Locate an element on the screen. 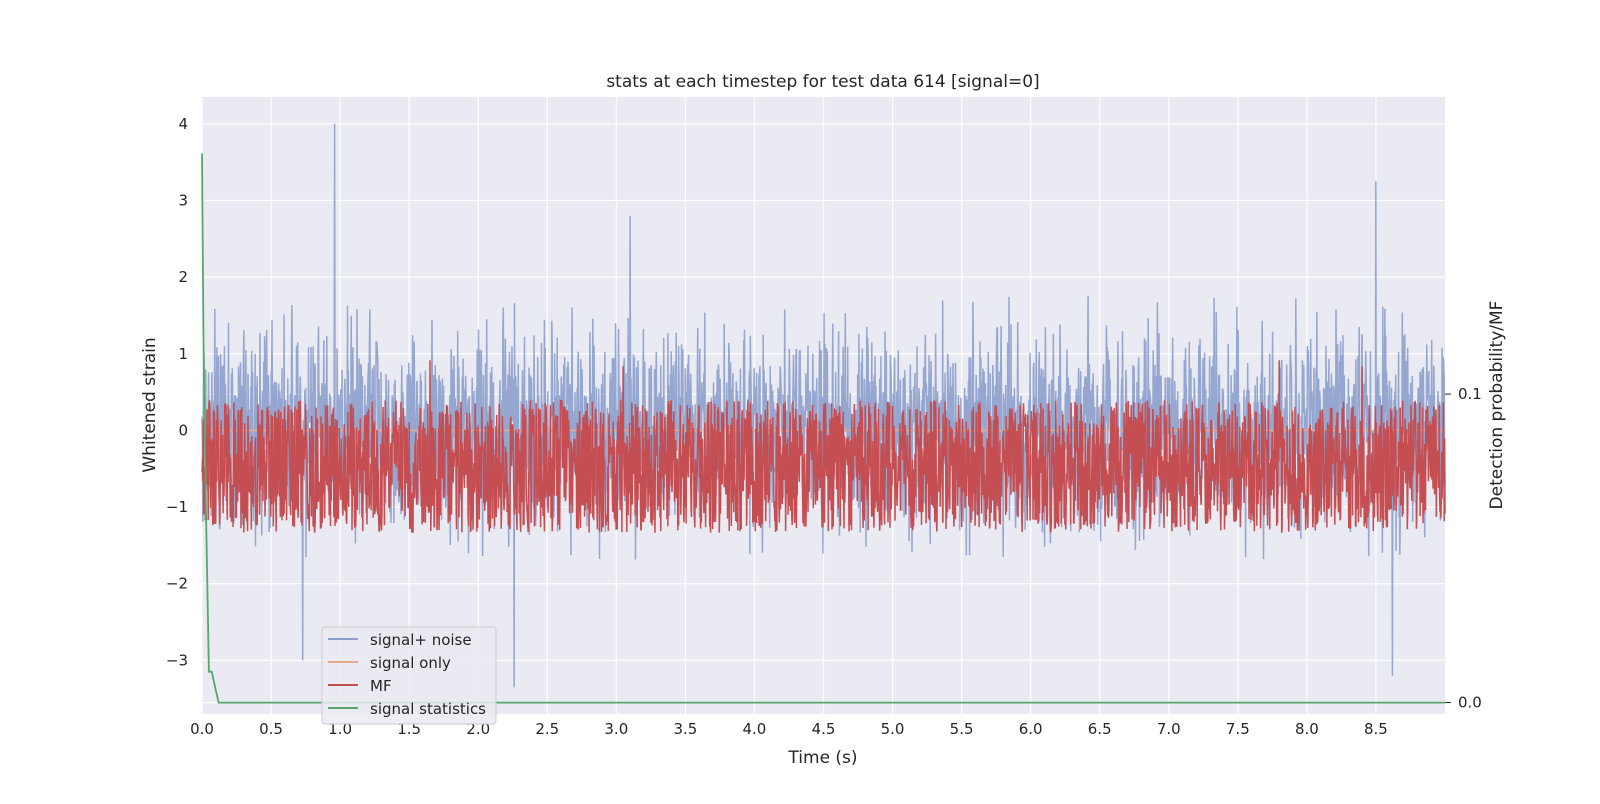 This screenshot has height=804, width=1600. y-tick-label: 3 is located at coordinates (183, 200).